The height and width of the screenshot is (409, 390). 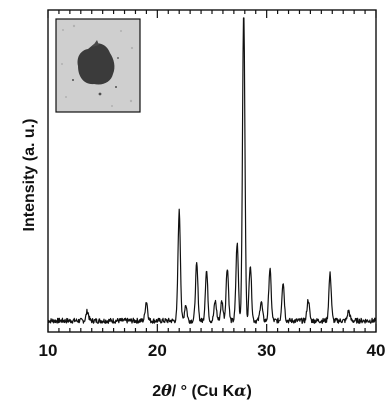 What do you see at coordinates (95, 43) in the screenshot?
I see `sample-pellet-flake` at bounding box center [95, 43].